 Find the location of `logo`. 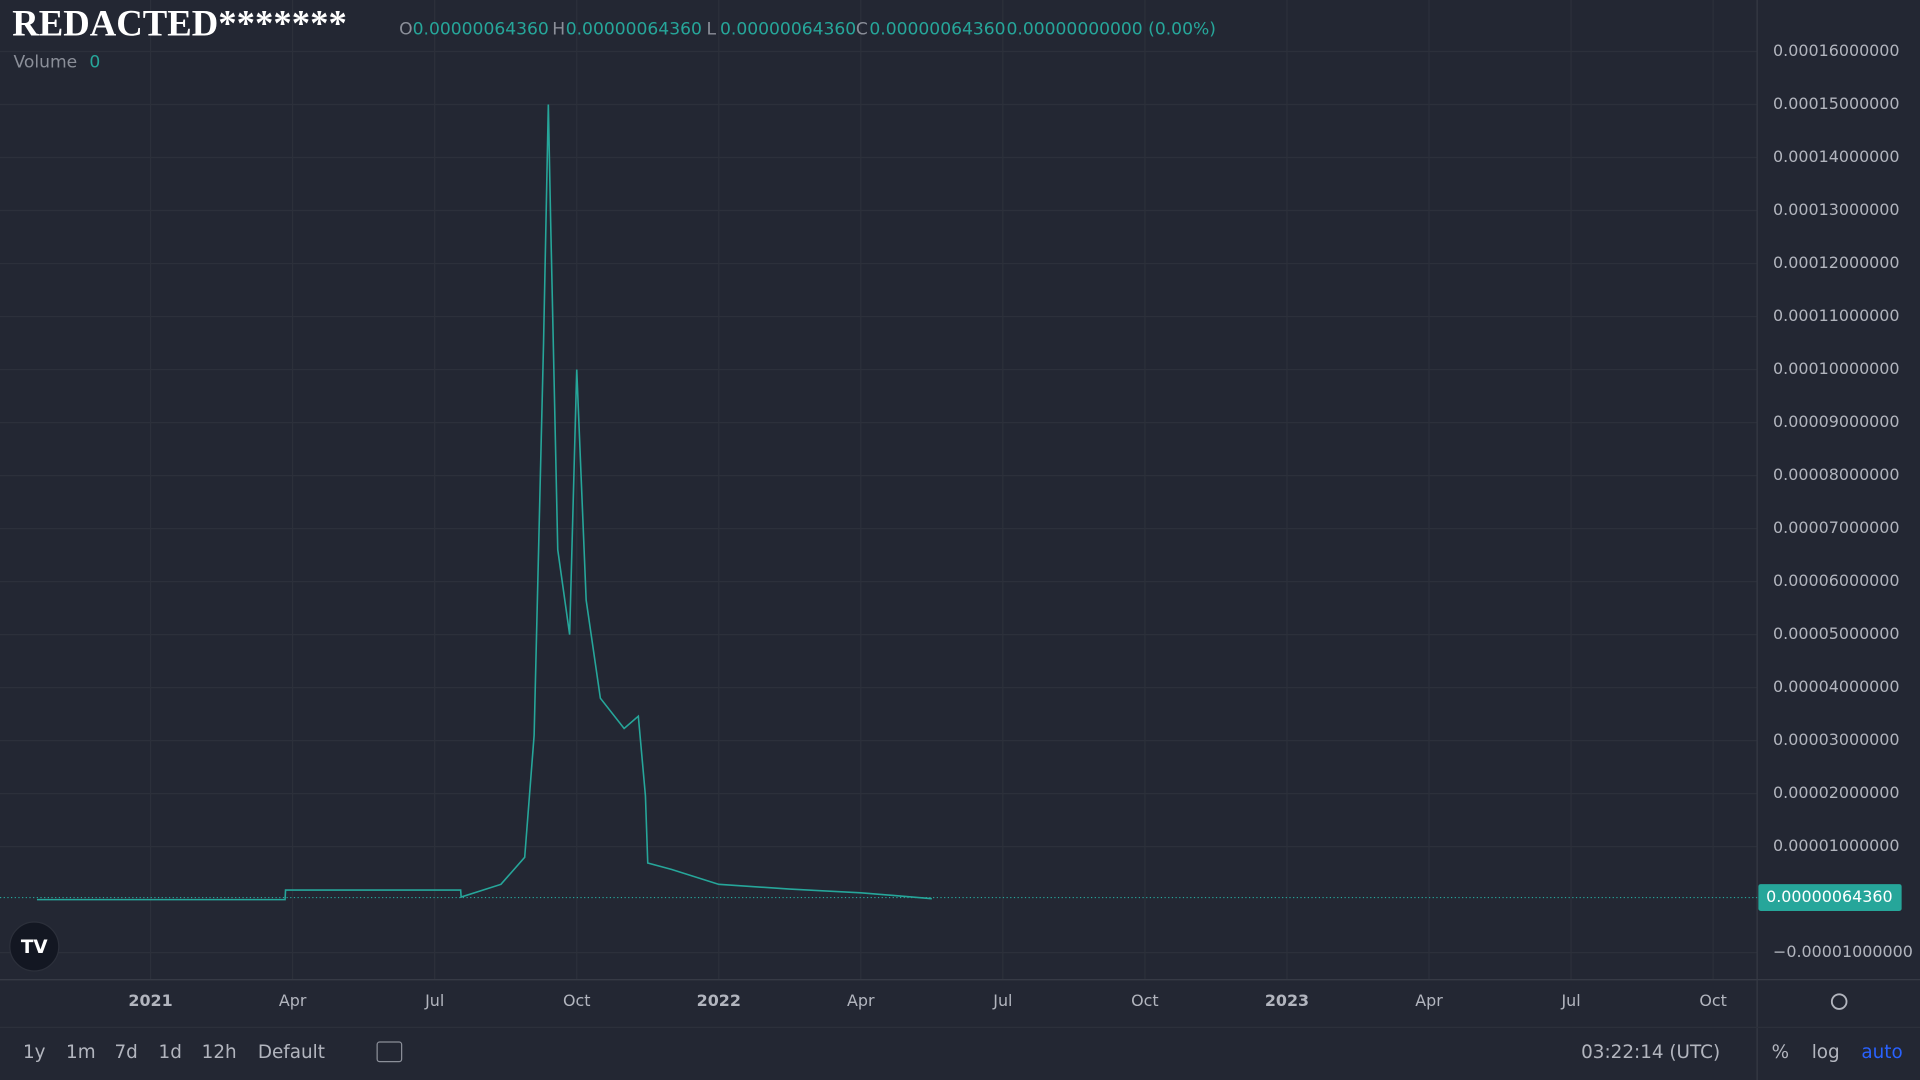

logo is located at coordinates (34, 946).